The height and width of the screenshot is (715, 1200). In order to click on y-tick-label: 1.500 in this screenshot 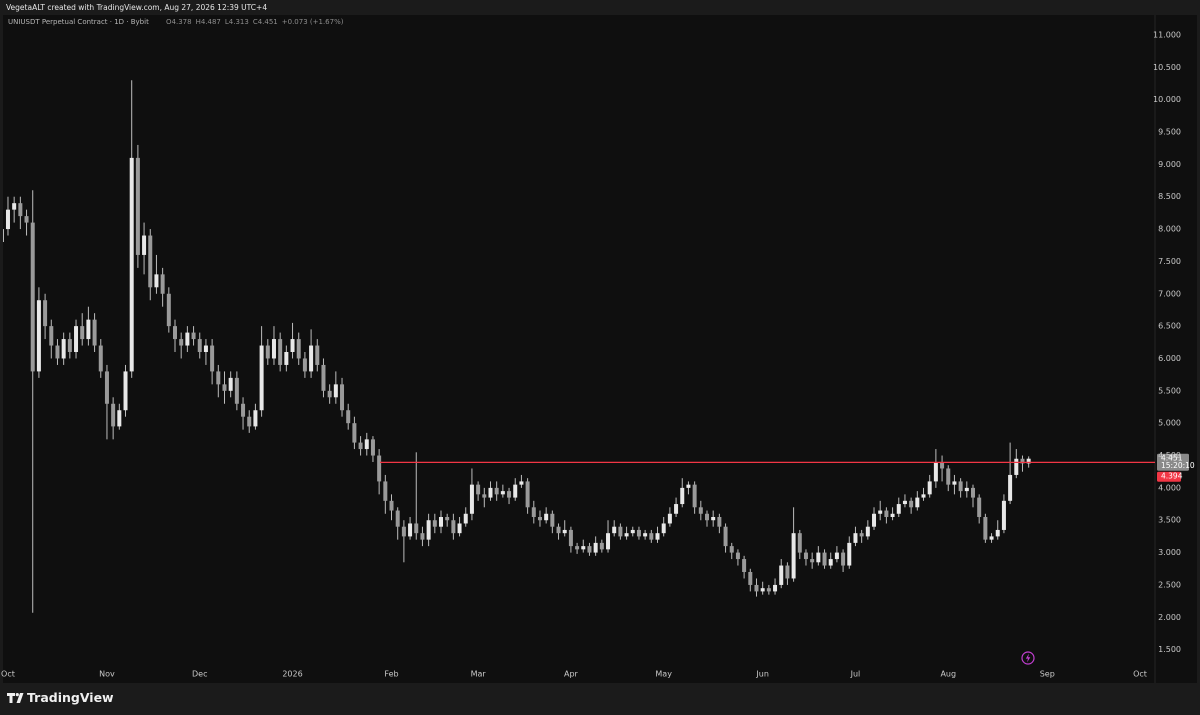, I will do `click(1169, 649)`.